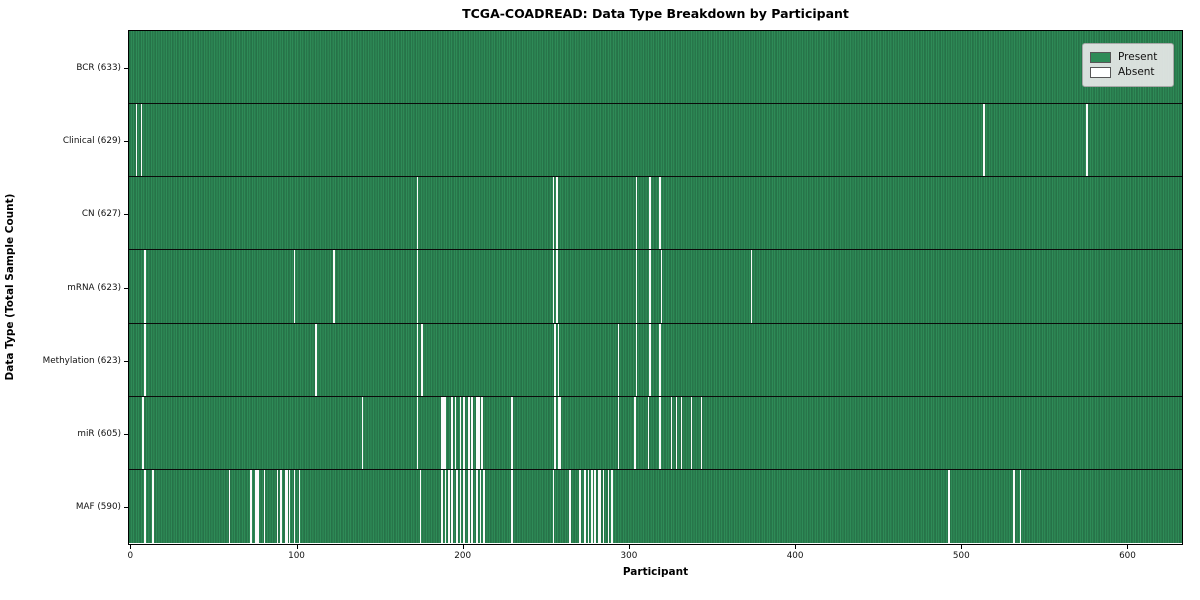 This screenshot has width=1200, height=600. What do you see at coordinates (99, 433) in the screenshot?
I see `y-tick-label-mir: miR (605)` at bounding box center [99, 433].